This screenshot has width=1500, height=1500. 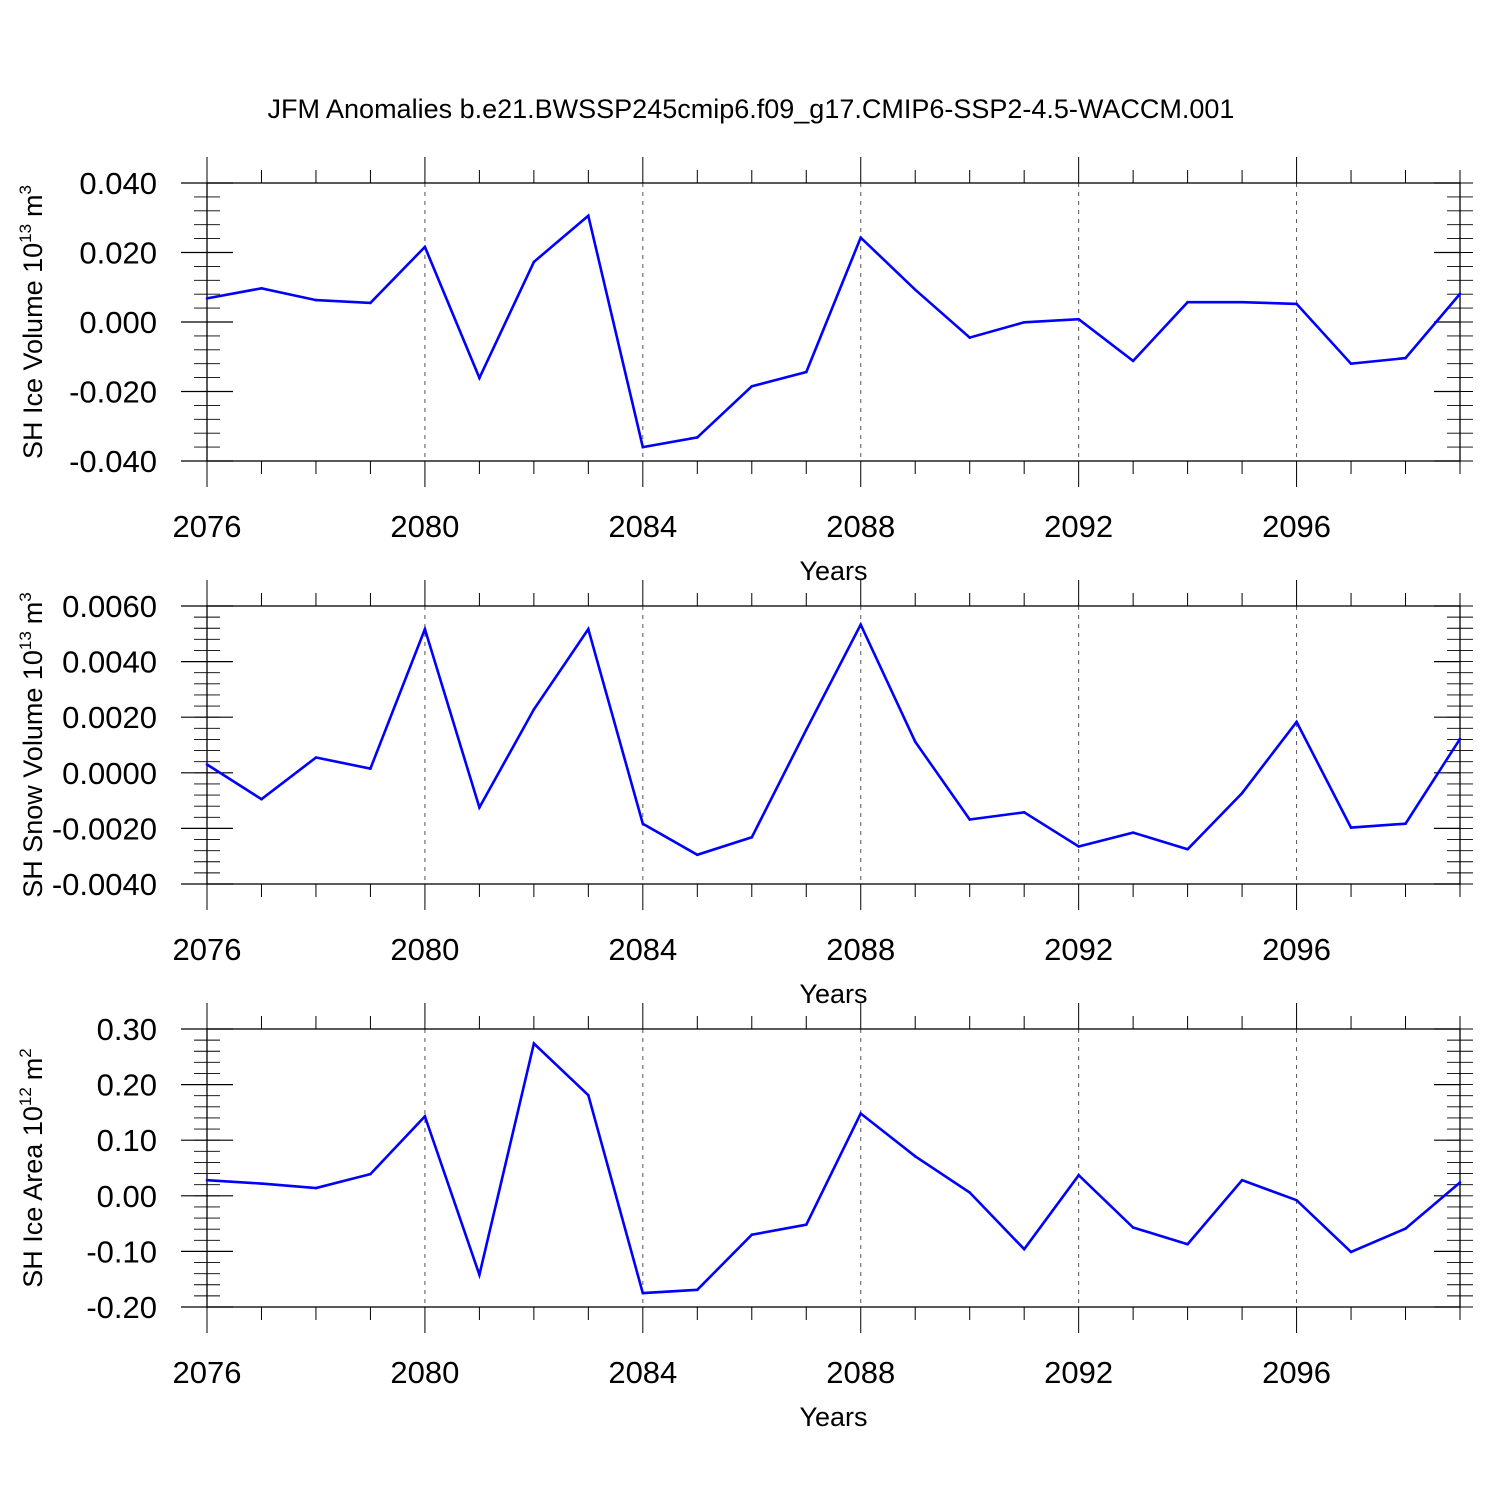 What do you see at coordinates (33, 351) in the screenshot?
I see `y-axis-label-text: SH Ice Volume 10` at bounding box center [33, 351].